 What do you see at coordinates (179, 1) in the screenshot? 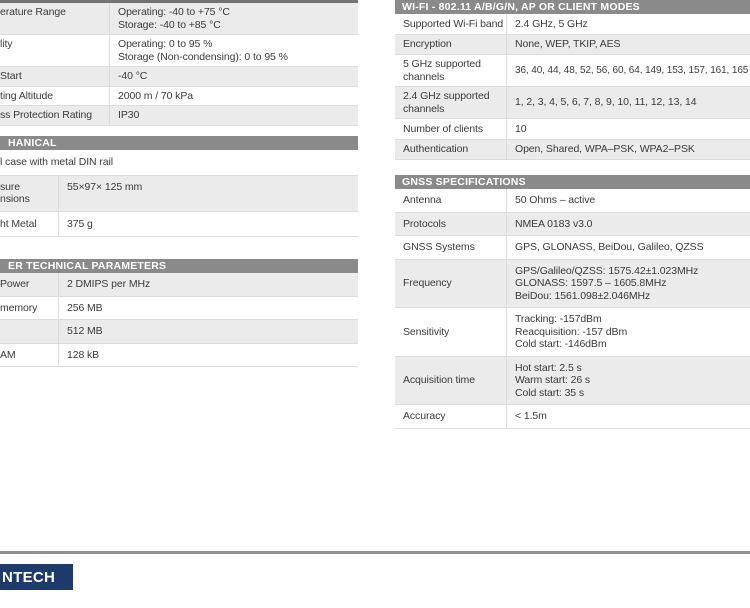
I see `table-top-edge` at bounding box center [179, 1].